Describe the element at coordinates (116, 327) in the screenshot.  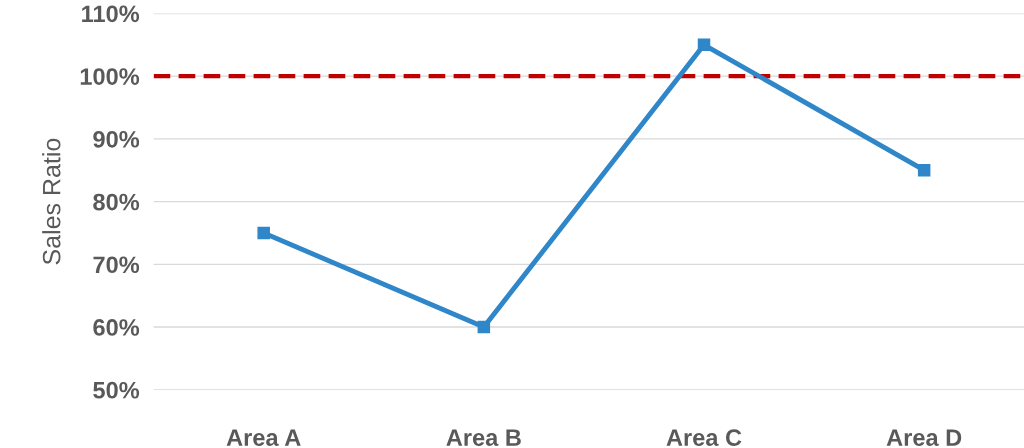
I see `y-tick-label: 60%` at that location.